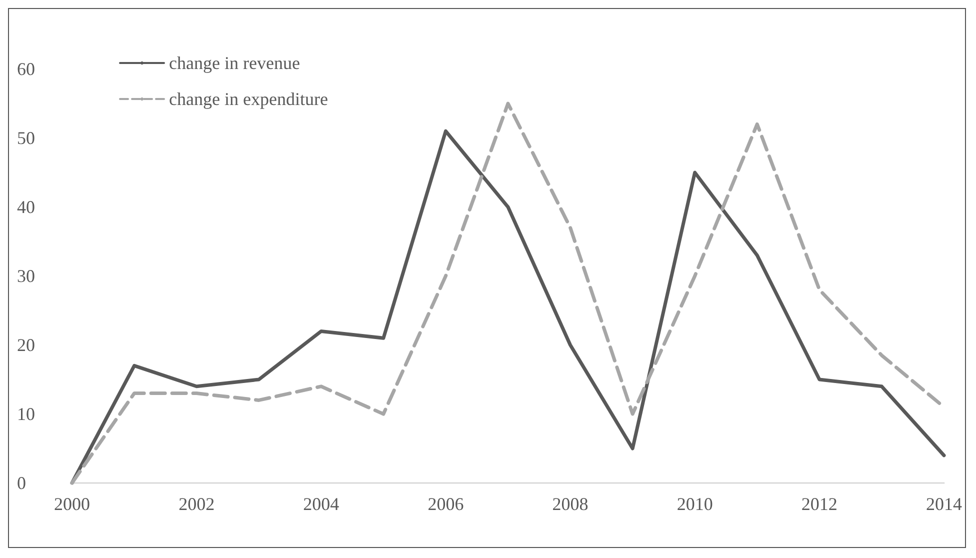 The width and height of the screenshot is (976, 558). I want to click on legend-label: change in revenue, so click(234, 63).